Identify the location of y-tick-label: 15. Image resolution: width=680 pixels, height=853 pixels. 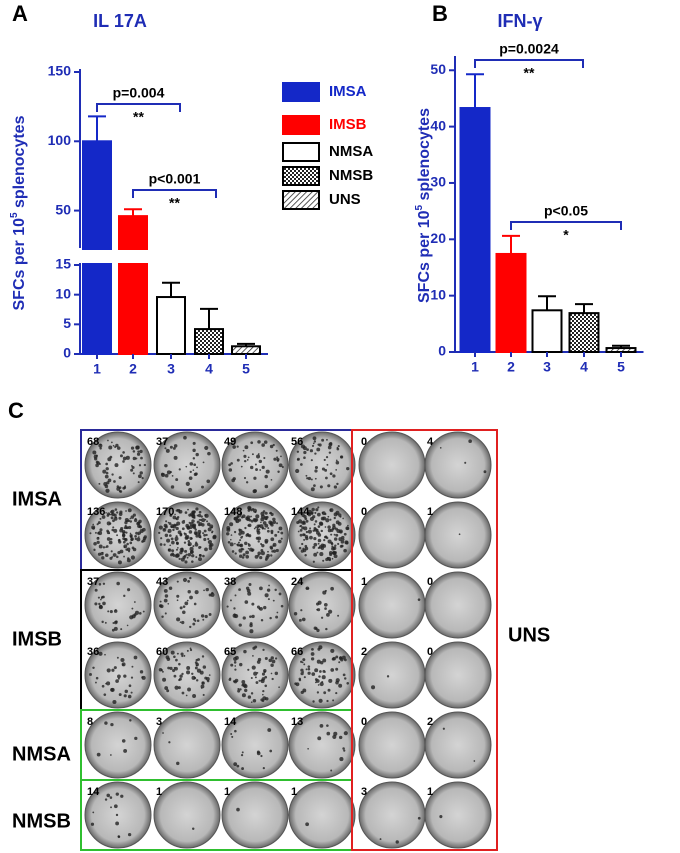
(63, 264).